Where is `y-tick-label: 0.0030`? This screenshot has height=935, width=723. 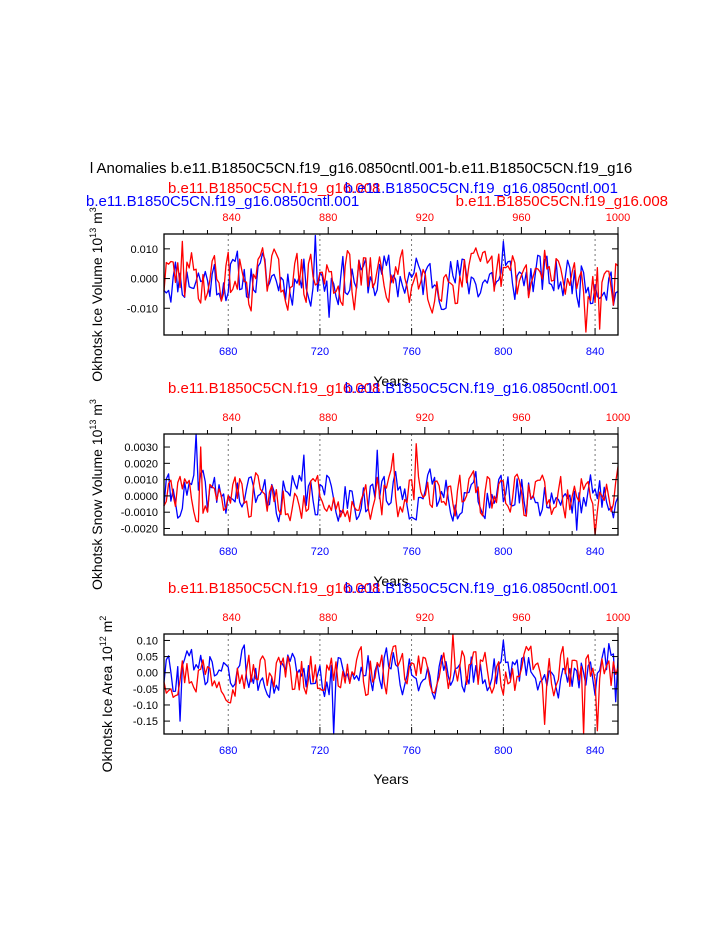 y-tick-label: 0.0030 is located at coordinates (141, 448).